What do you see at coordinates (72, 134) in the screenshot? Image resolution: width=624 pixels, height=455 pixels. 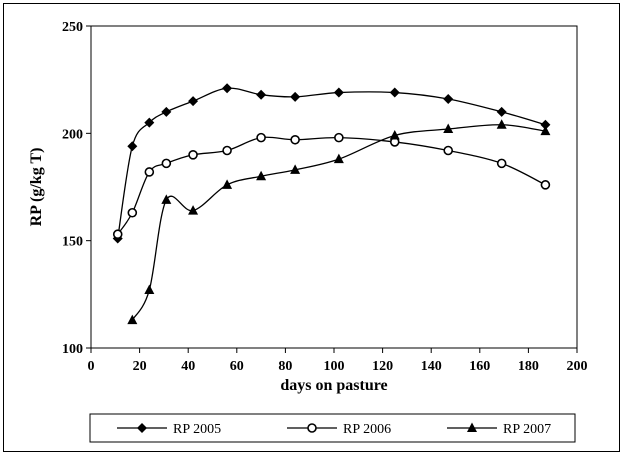 I see `y-tick-label: 200` at bounding box center [72, 134].